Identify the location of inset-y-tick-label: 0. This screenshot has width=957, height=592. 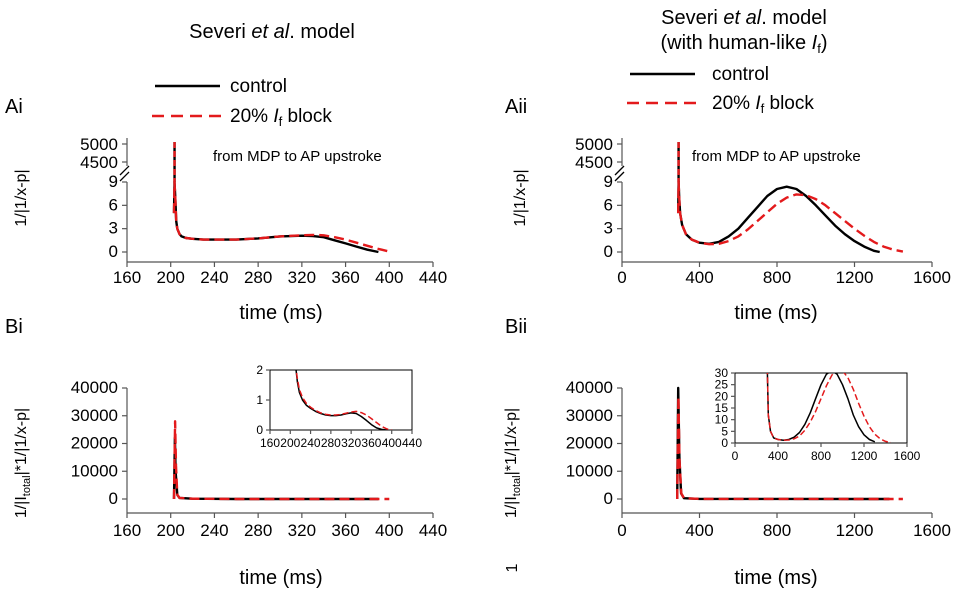
(259, 430).